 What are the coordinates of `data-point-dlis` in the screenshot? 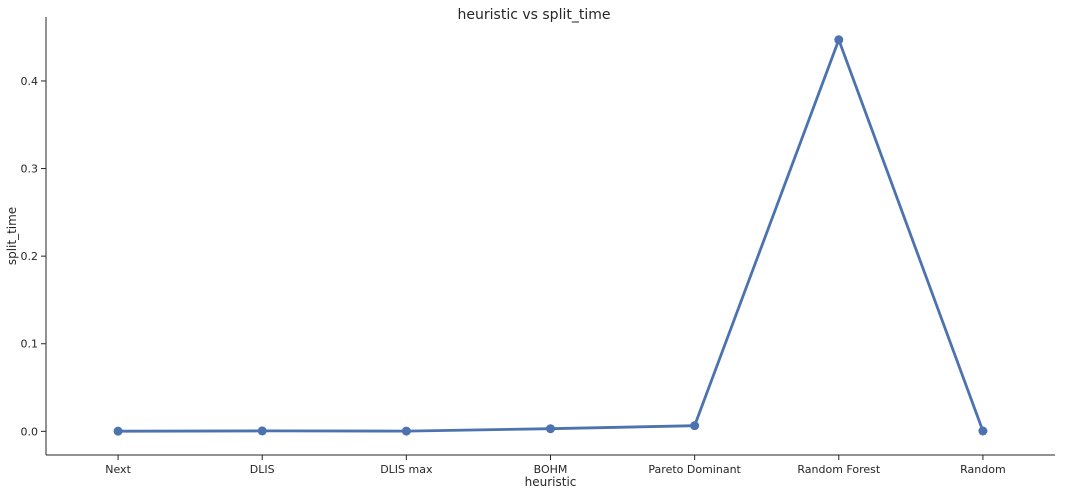 It's located at (262, 431).